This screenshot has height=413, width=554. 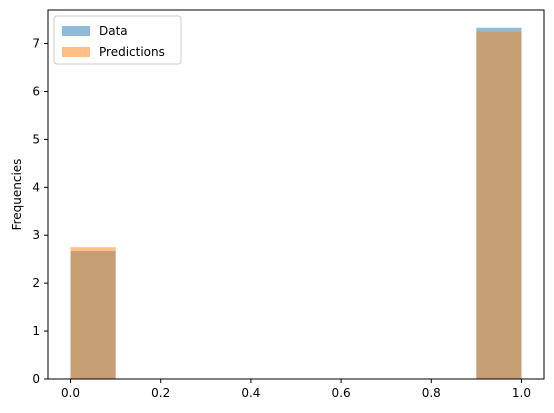 What do you see at coordinates (36, 44) in the screenshot?
I see `y-tick-label: 7` at bounding box center [36, 44].